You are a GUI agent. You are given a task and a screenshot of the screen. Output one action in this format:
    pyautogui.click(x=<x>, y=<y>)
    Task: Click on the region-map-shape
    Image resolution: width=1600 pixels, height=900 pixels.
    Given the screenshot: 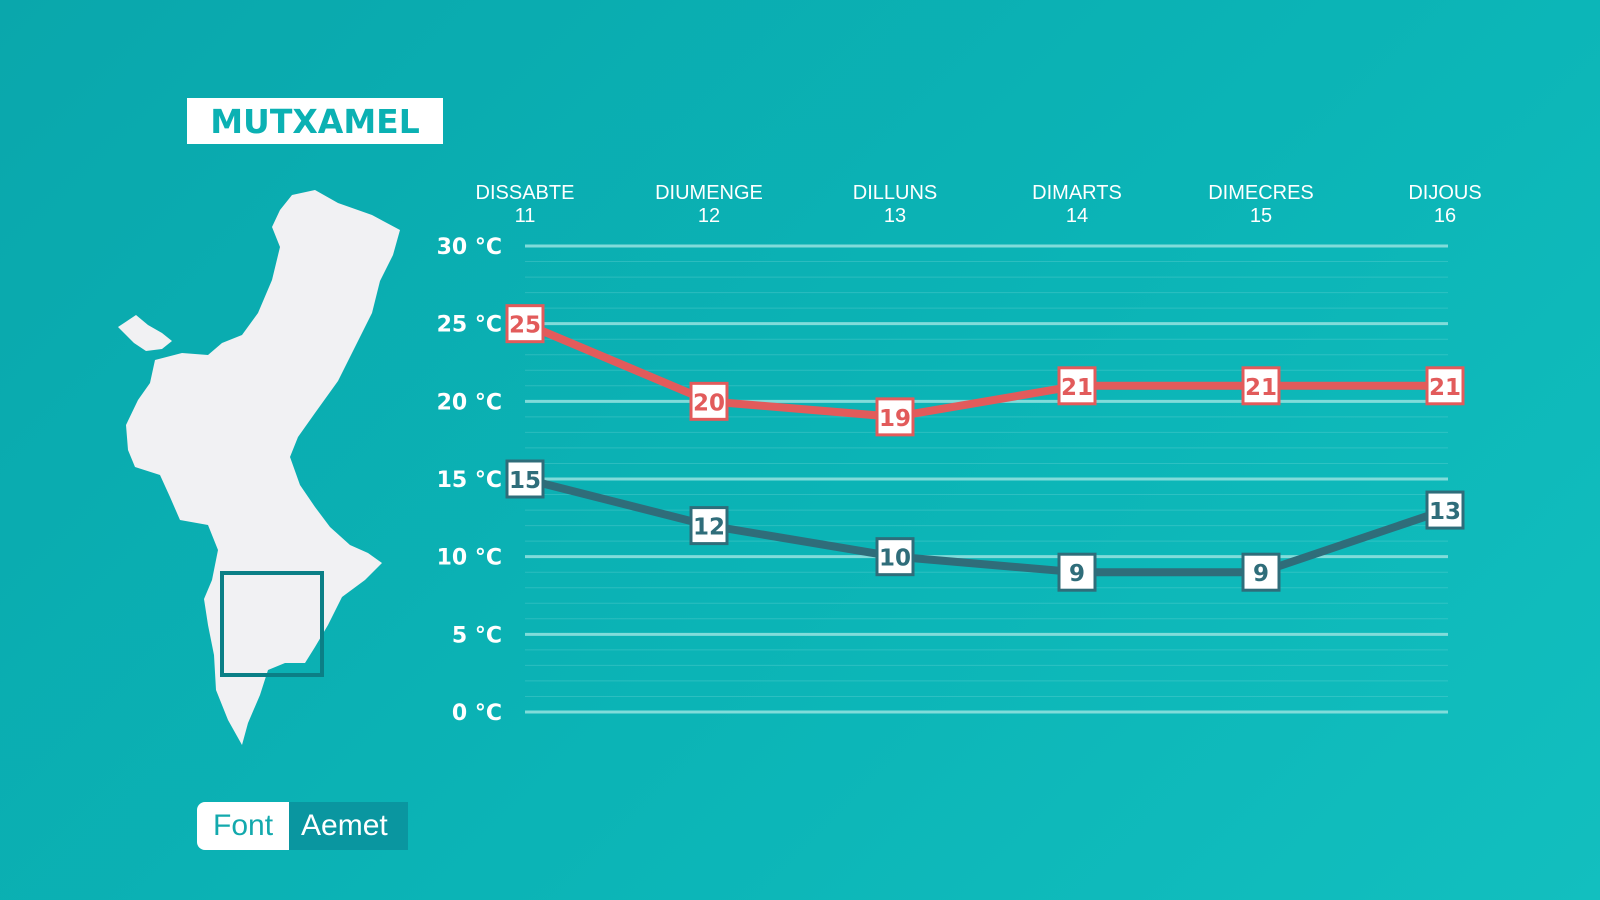 What is the action you would take?
    pyautogui.click(x=263, y=467)
    